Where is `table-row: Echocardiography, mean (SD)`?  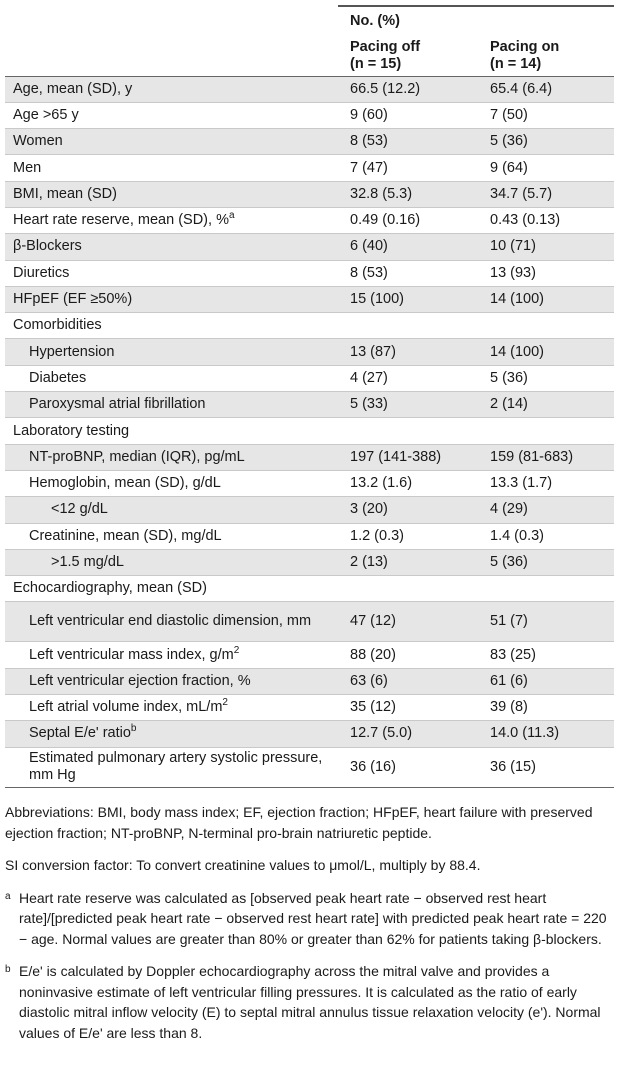
table-row: Echocardiography, mean (SD) is located at coordinates (309, 588).